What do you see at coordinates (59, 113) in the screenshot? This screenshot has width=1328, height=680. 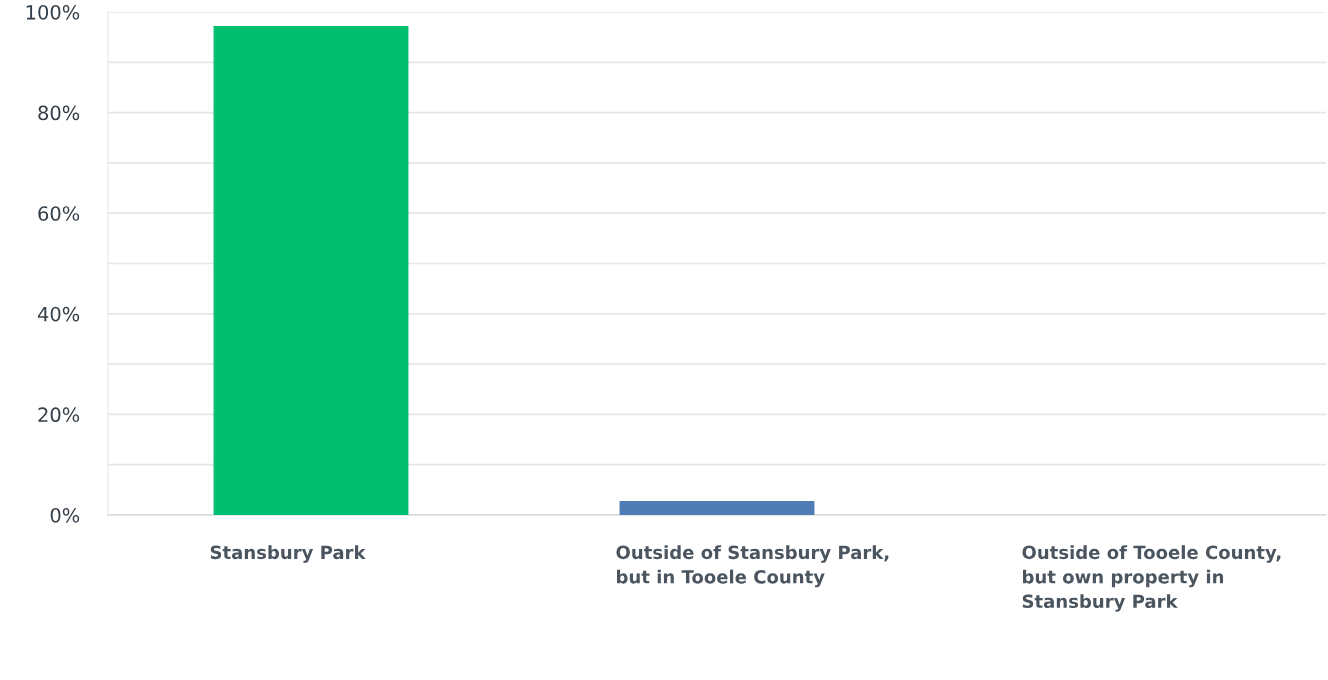 I see `y-tick-label: 80%` at bounding box center [59, 113].